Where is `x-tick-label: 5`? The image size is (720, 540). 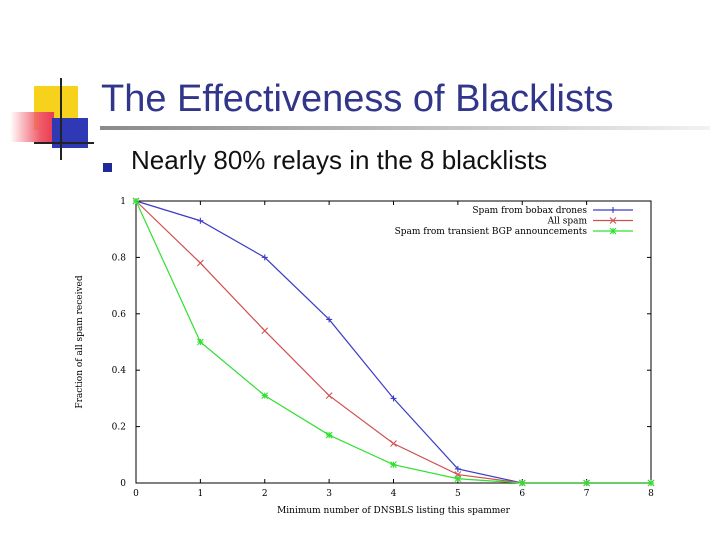 x-tick-label: 5 is located at coordinates (458, 494).